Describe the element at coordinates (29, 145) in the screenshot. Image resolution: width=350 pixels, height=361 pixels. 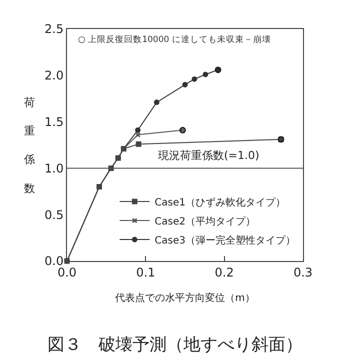
I see `text: 荷重係数` at that location.